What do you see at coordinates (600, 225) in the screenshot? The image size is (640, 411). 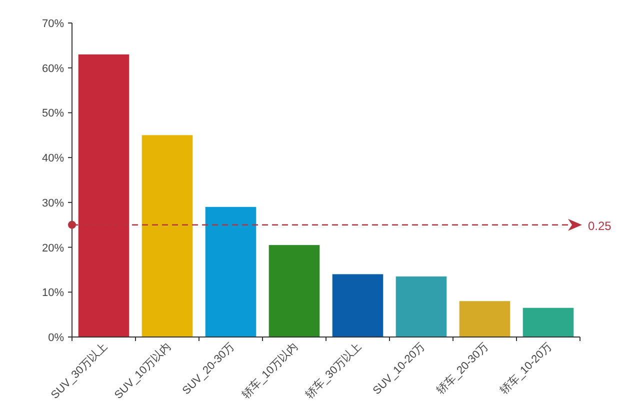 I see `ref-line-label: 0.25` at bounding box center [600, 225].